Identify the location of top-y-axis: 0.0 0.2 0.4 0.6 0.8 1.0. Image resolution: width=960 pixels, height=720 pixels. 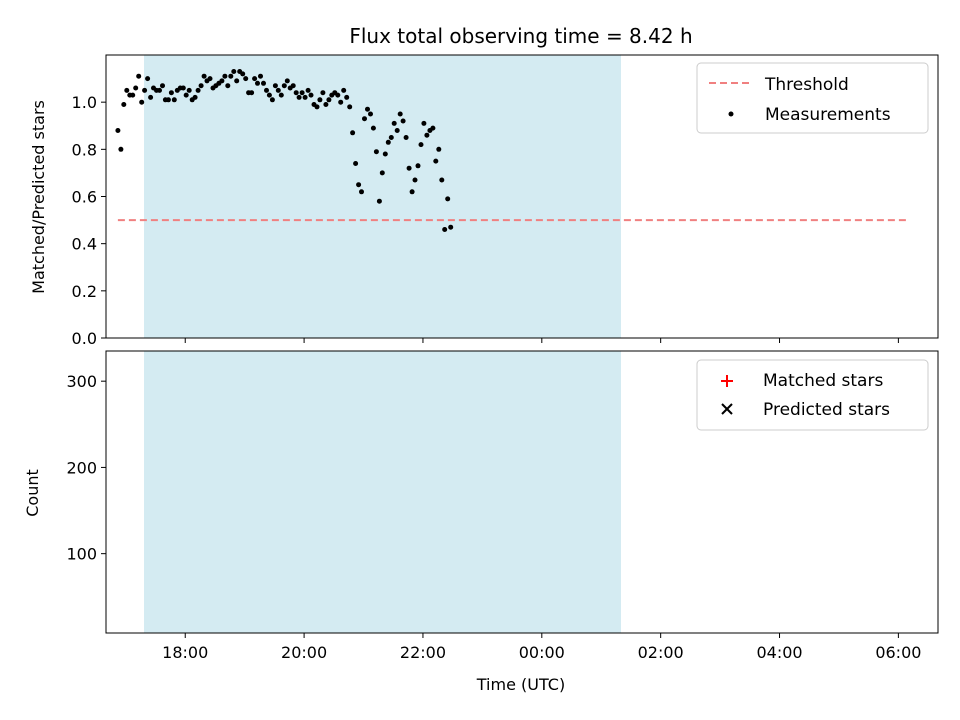
(89, 220).